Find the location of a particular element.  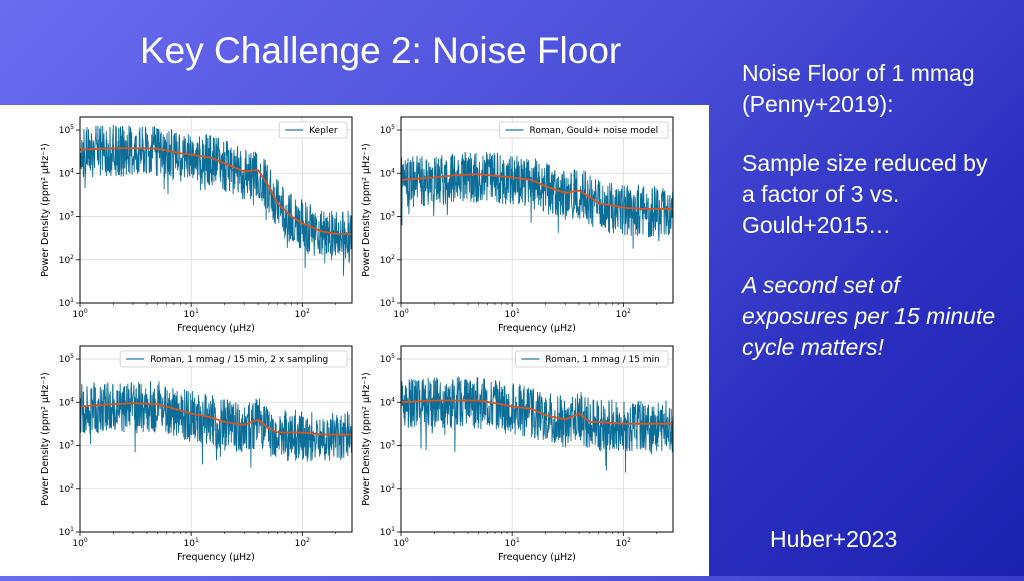

slide-title: Key Challenge 2: Noise Floor is located at coordinates (381, 50).